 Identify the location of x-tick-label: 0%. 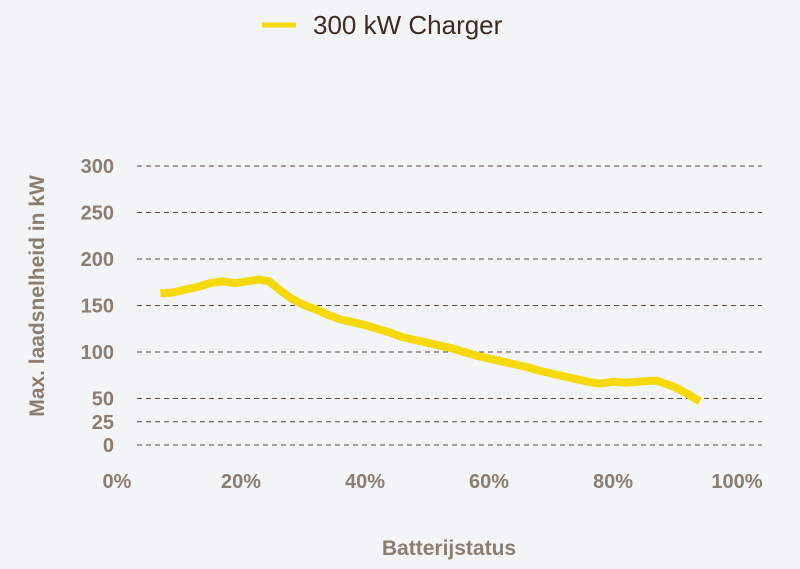
(117, 482).